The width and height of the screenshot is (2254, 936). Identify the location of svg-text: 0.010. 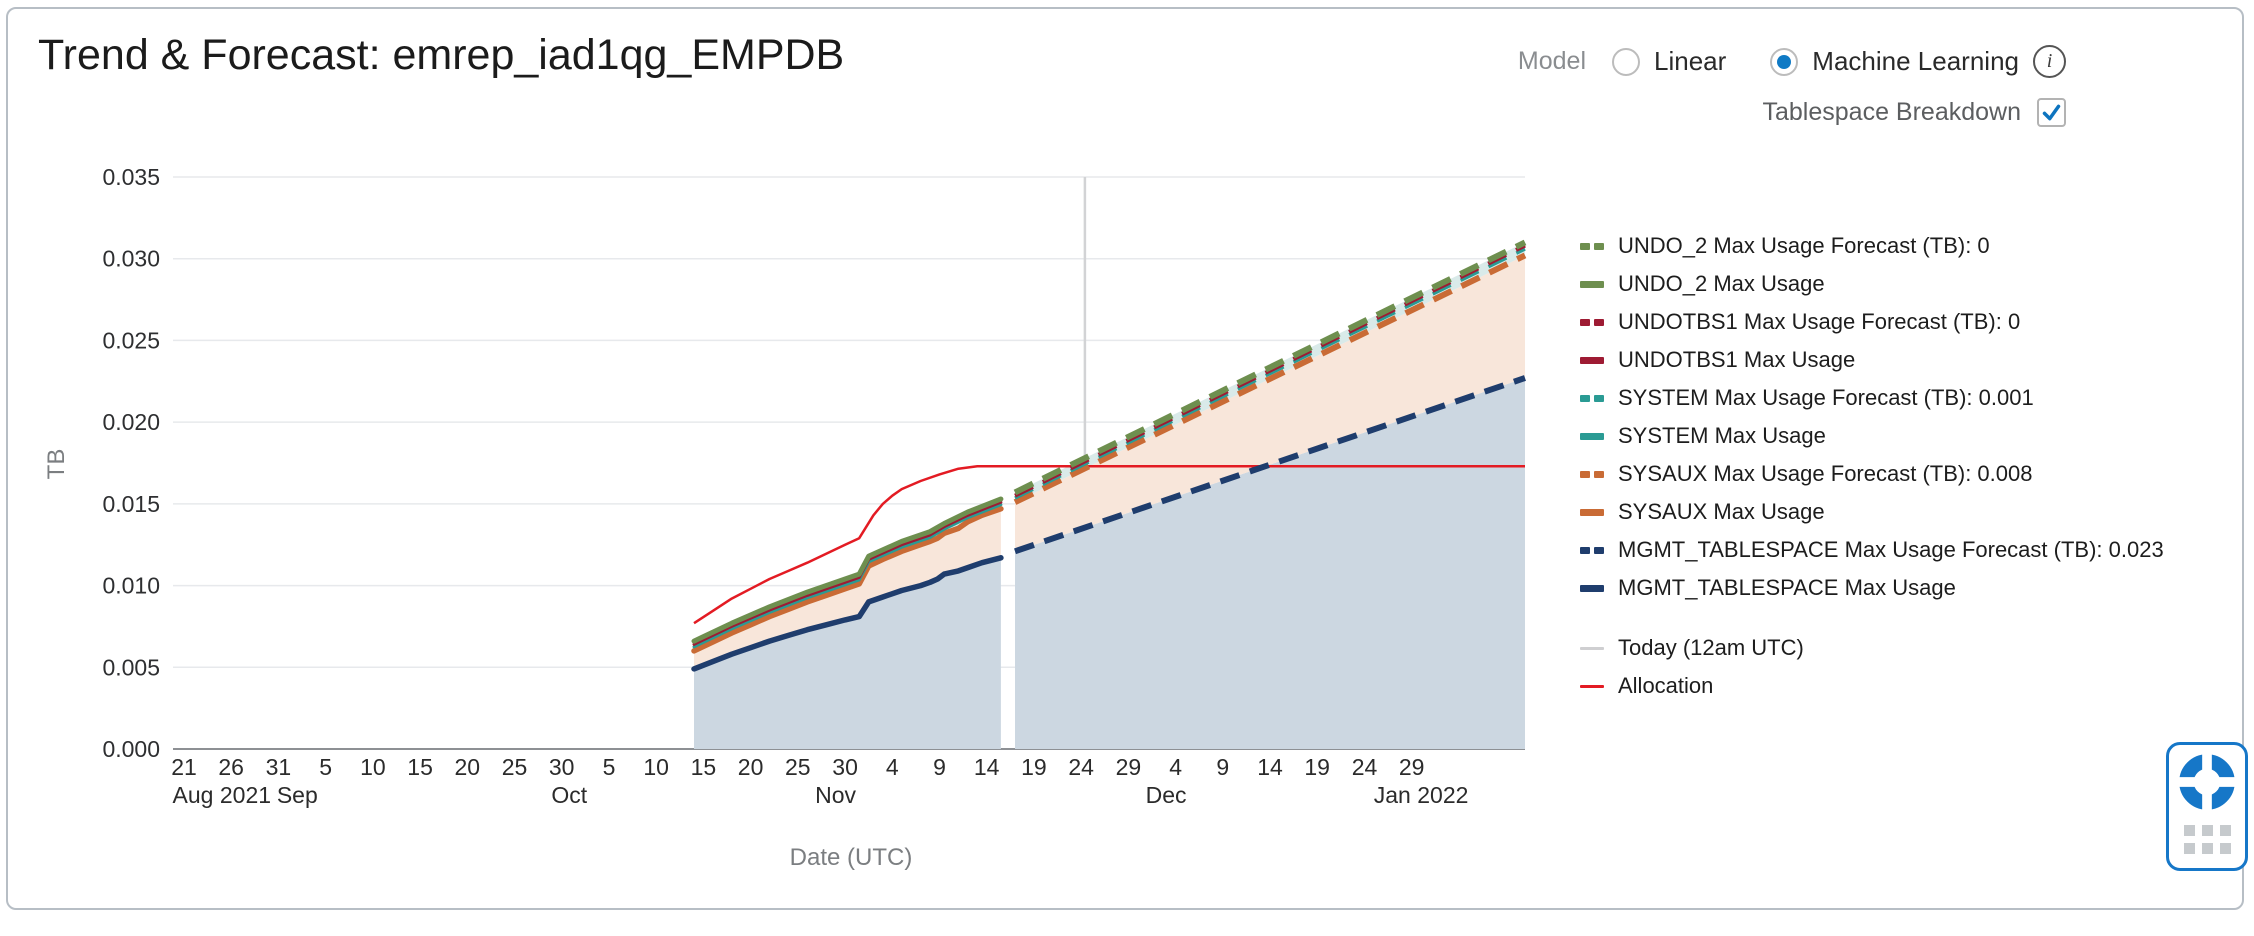
(131, 586).